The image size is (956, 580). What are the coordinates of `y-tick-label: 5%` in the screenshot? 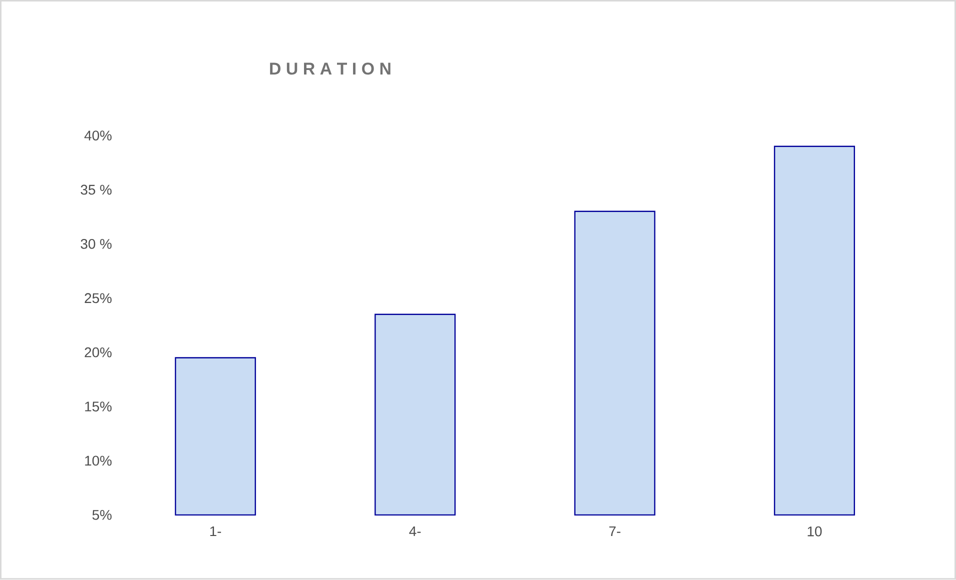 It's located at (102, 515).